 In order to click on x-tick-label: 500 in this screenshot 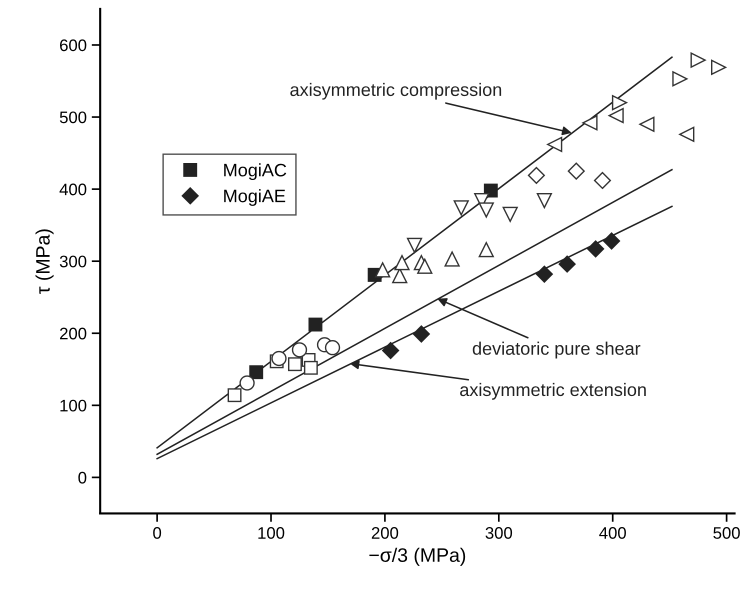, I will do `click(726, 533)`.